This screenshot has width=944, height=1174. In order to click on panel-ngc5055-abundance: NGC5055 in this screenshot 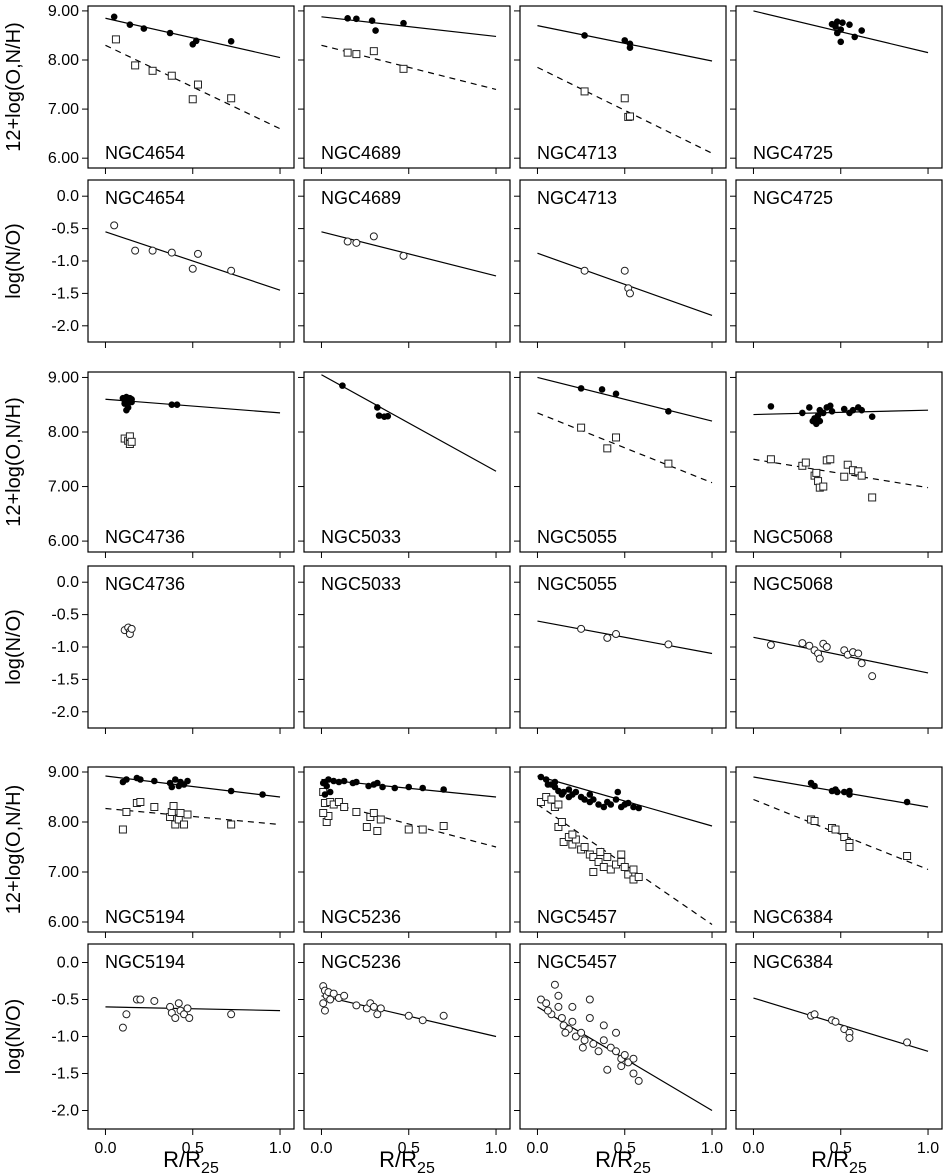, I will do `click(620, 464)`.